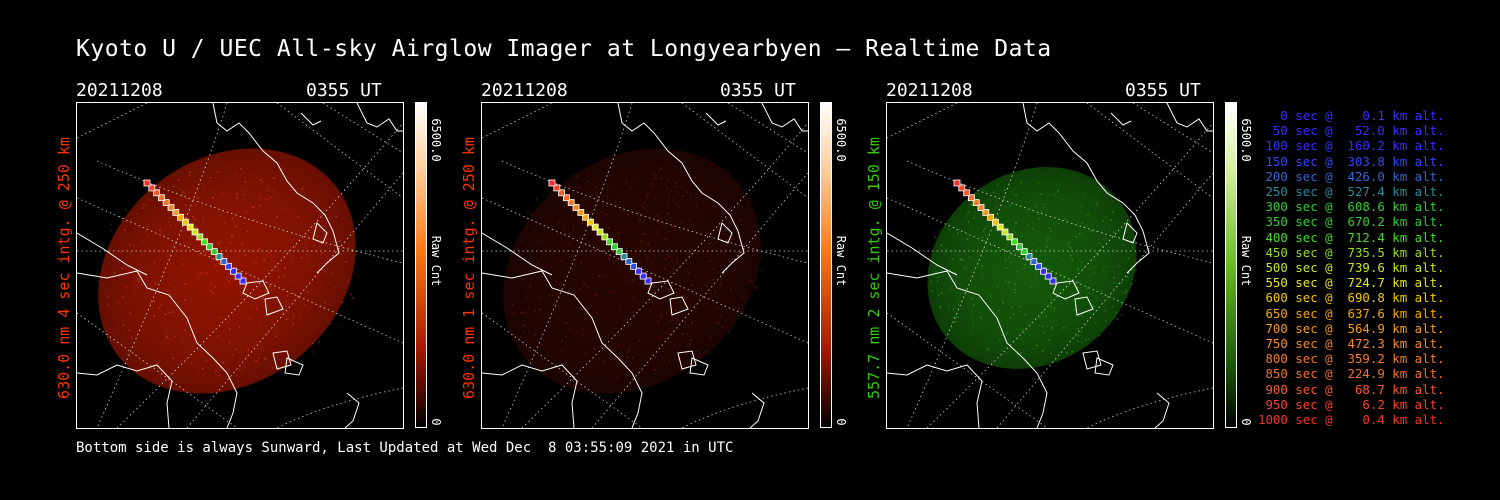 Image resolution: width=1500 pixels, height=500 pixels. Describe the element at coordinates (1351, 328) in the screenshot. I see `legend-entry: 700 sec @ 564.9 km alt.` at that location.